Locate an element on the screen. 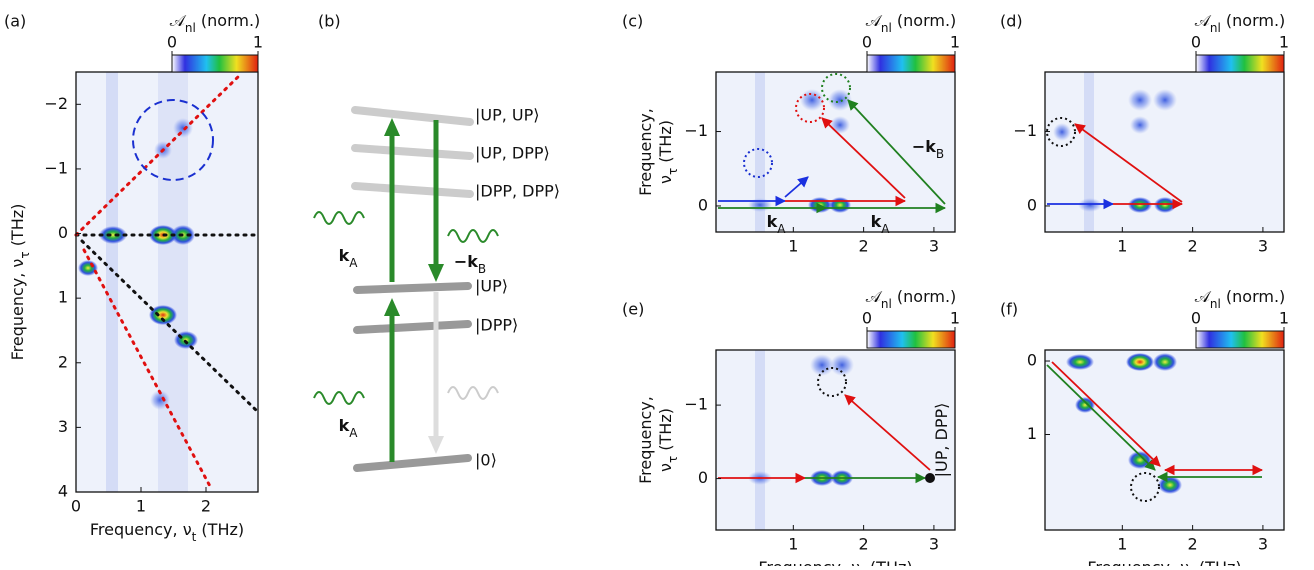  marker-dot is located at coordinates (930, 478).